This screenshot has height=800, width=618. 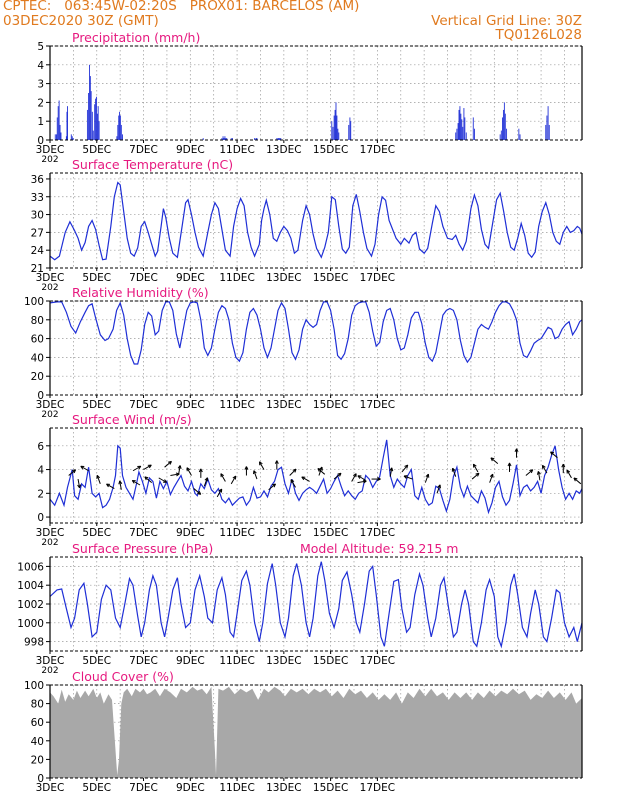 What do you see at coordinates (330, 788) in the screenshot?
I see `cloud-xtick-label: 15DEC` at bounding box center [330, 788].